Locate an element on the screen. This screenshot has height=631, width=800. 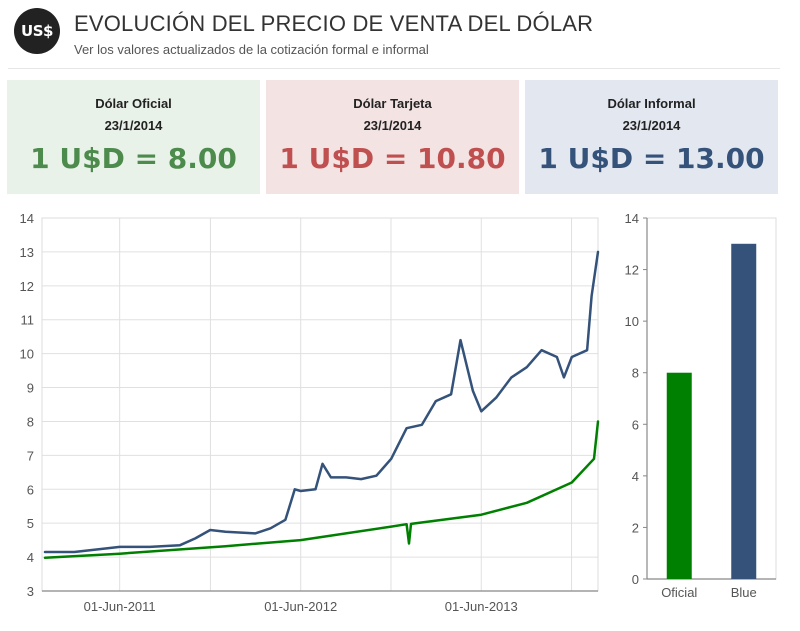
bar-oficial is located at coordinates (679, 475).